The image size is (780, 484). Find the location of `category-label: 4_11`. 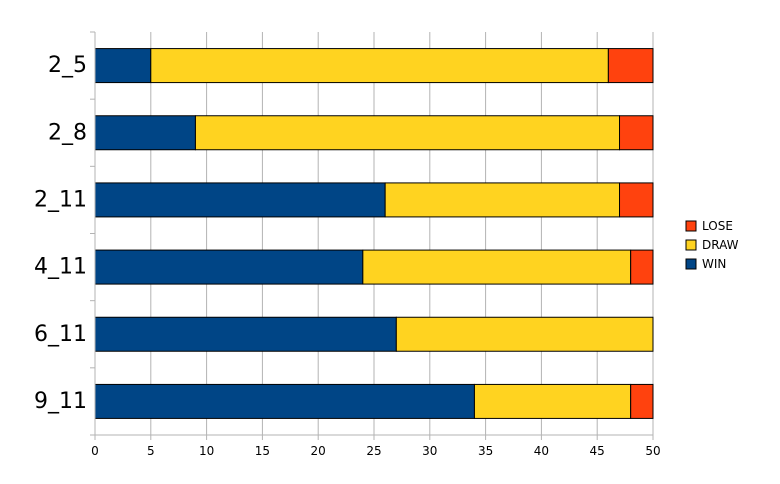

category-label: 4_11 is located at coordinates (60, 267).